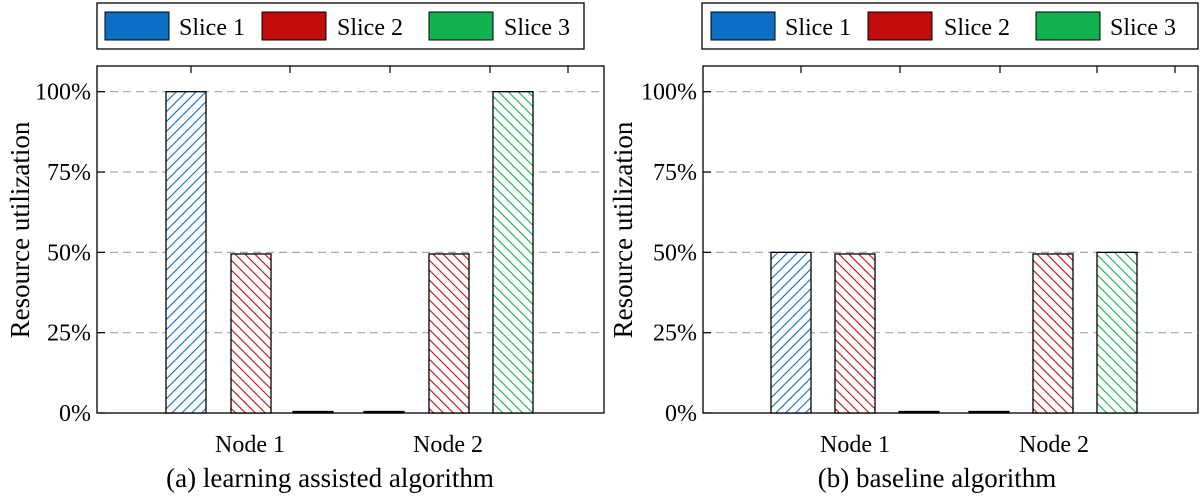  What do you see at coordinates (675, 334) in the screenshot?
I see `y-tick-label-b-1: 25%` at bounding box center [675, 334].